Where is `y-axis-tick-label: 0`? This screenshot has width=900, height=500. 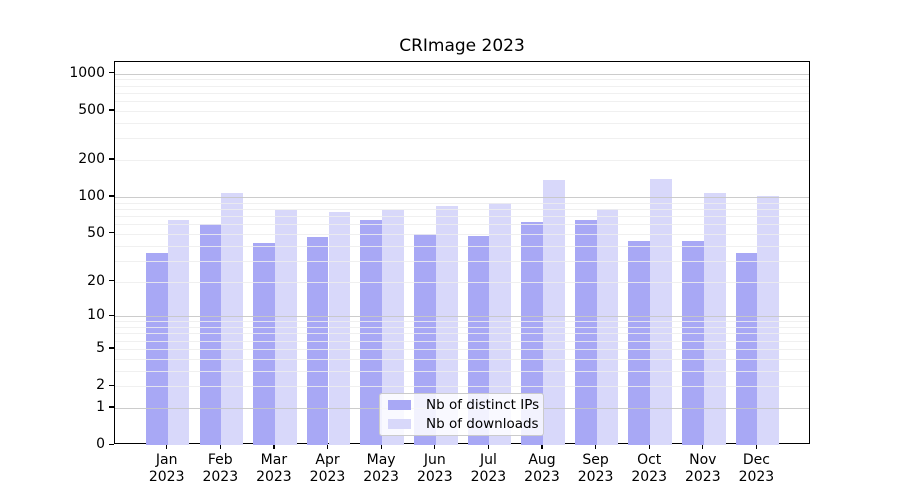 y-axis-tick-label: 0 is located at coordinates (100, 444).